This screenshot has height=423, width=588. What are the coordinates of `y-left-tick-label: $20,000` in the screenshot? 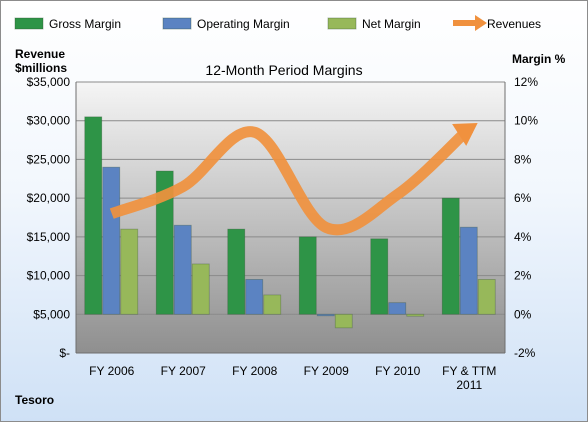 It's located at (49, 198).